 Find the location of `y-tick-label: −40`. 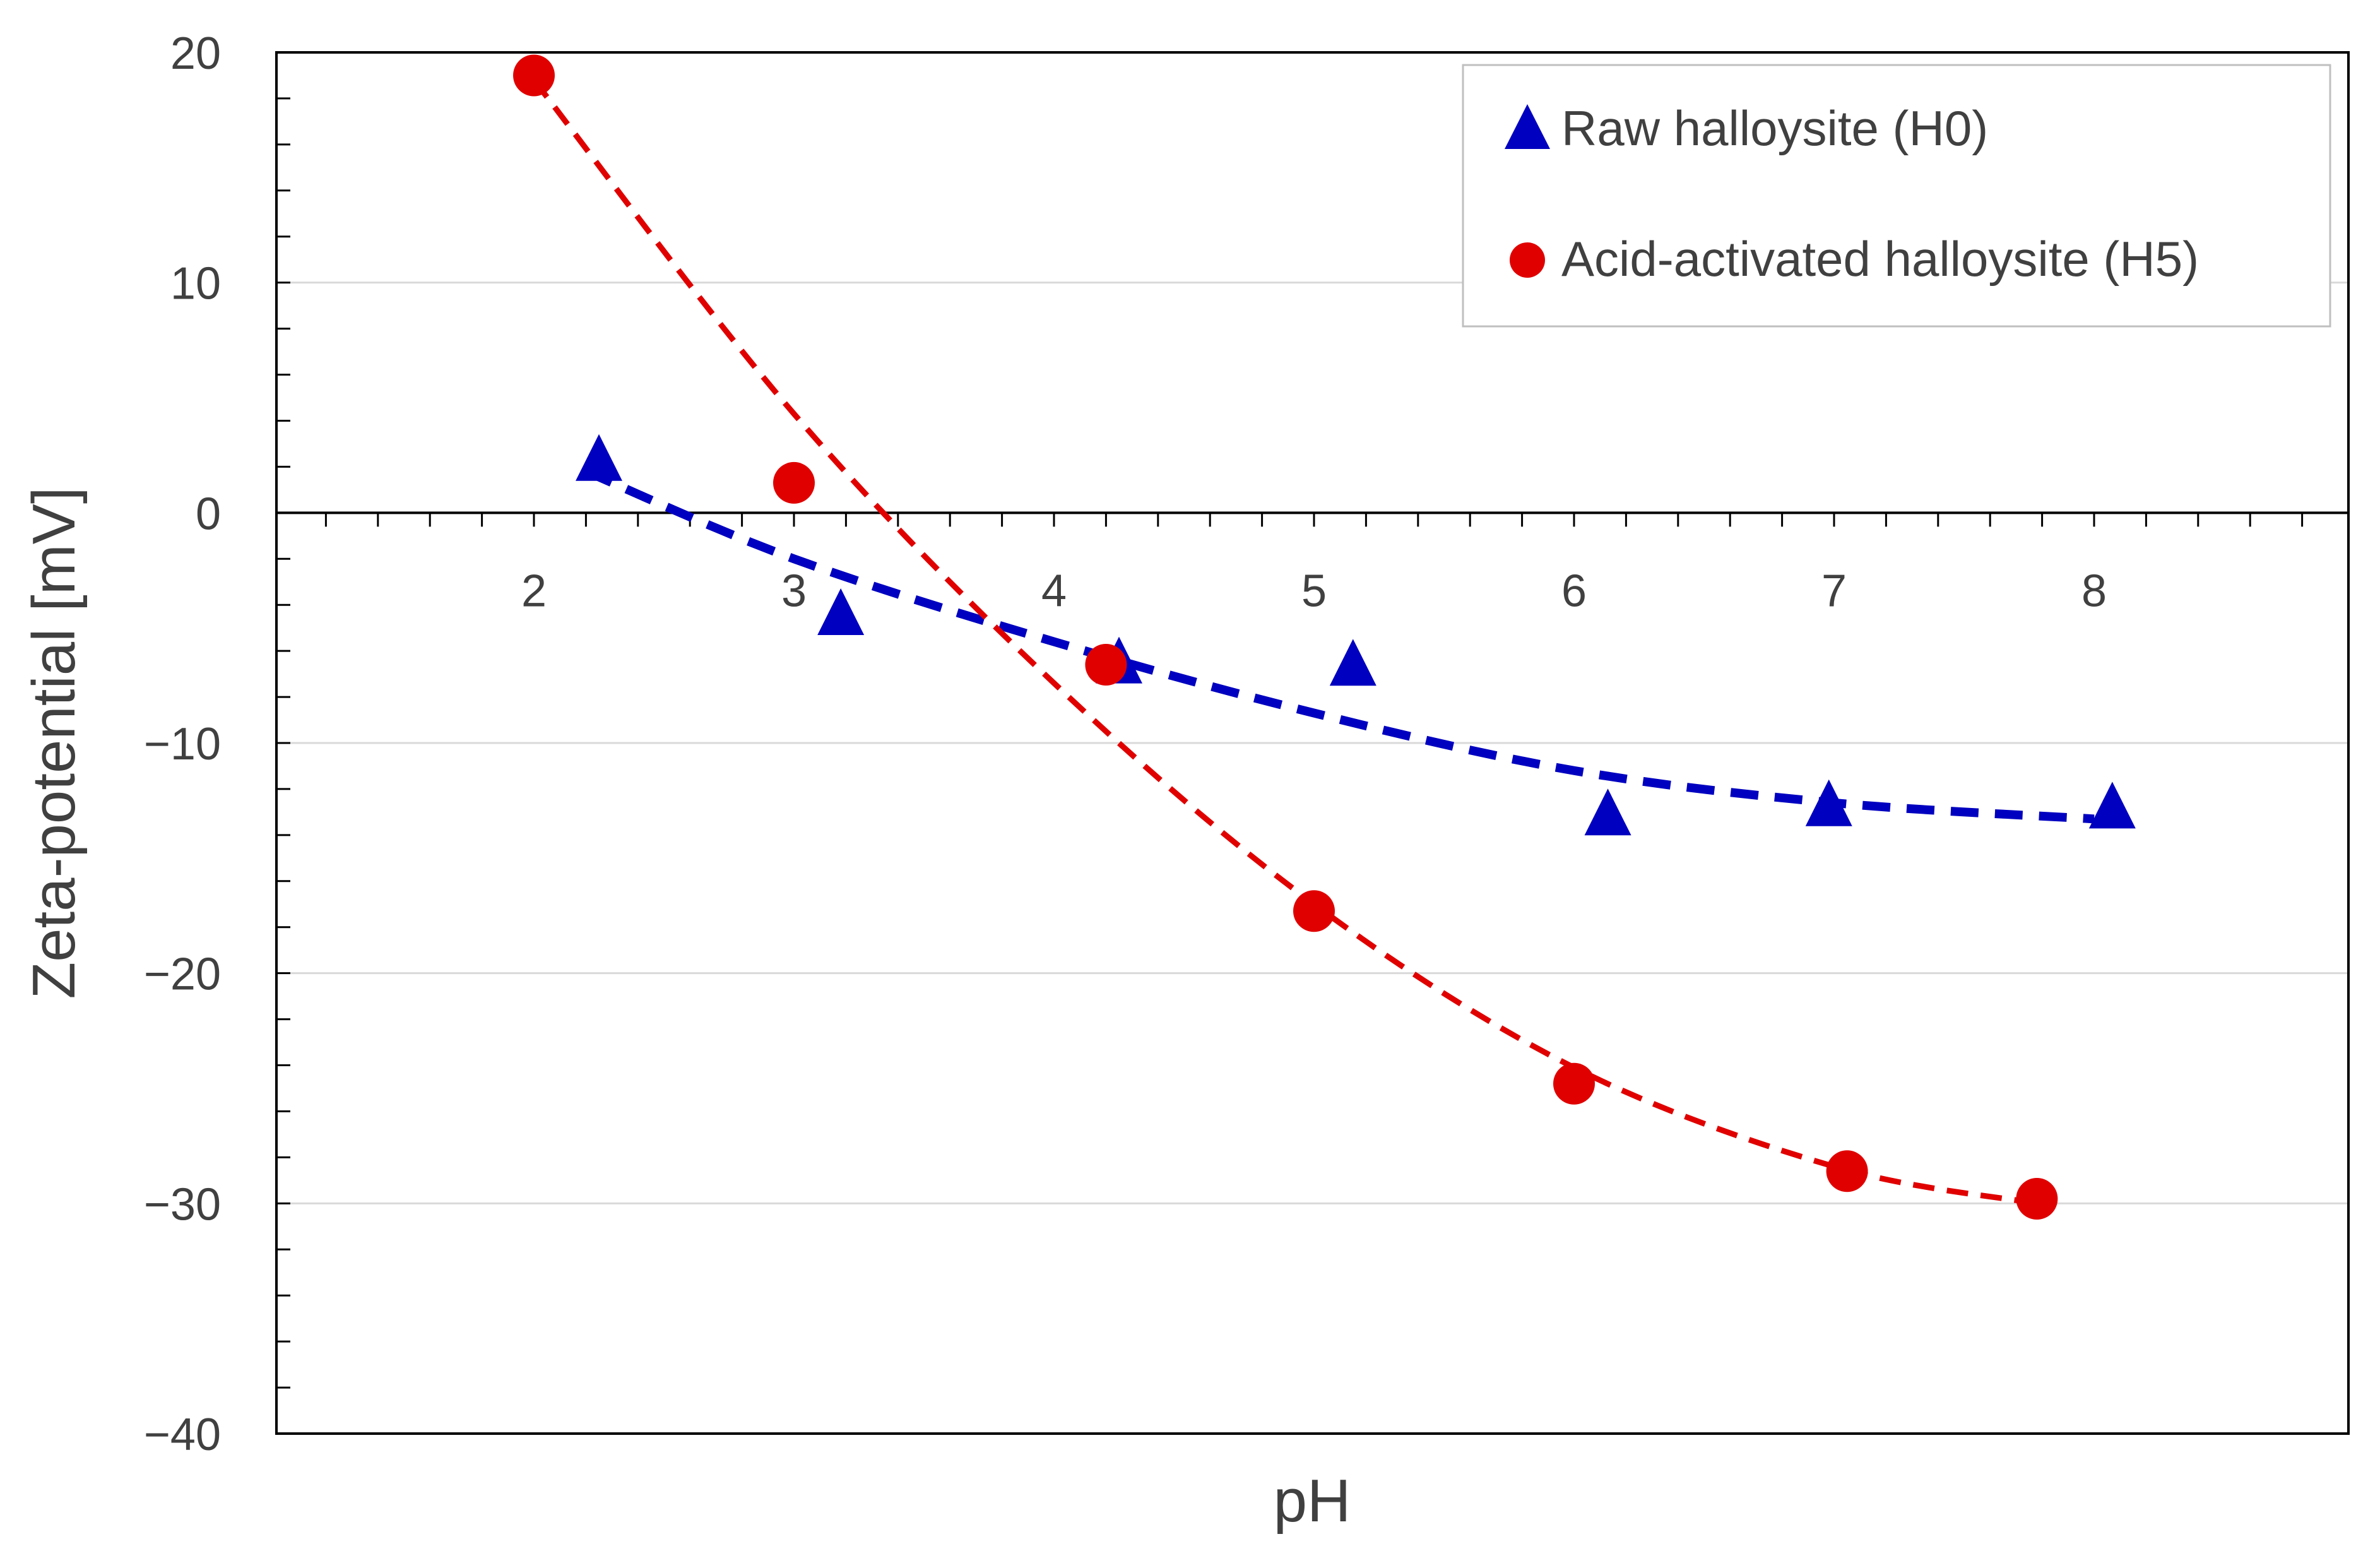

y-tick-label: −40 is located at coordinates (182, 1435).